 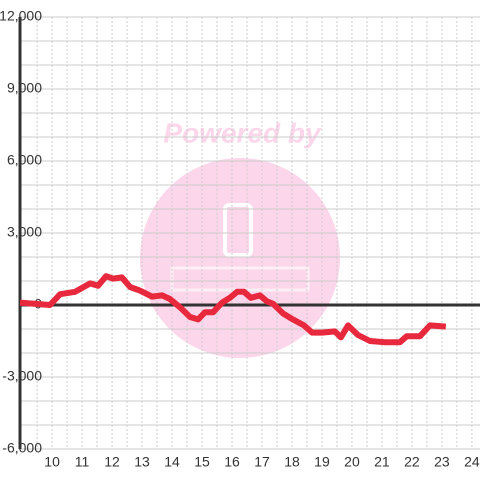 I want to click on y-tick-label: 6,000, so click(x=24, y=160).